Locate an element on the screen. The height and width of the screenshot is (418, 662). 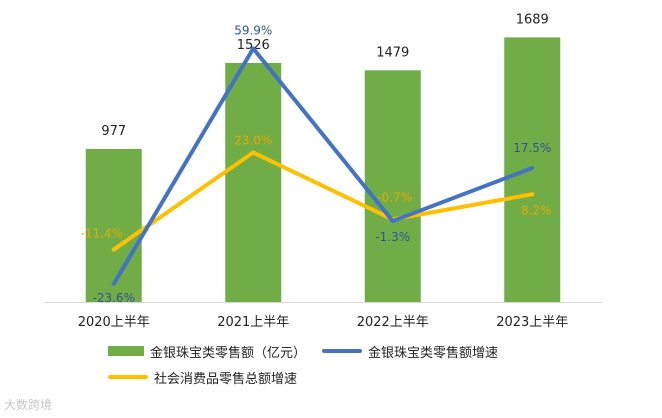
legend-label-bar-series: 金银珠宝类零售额（亿元） is located at coordinates (228, 353).